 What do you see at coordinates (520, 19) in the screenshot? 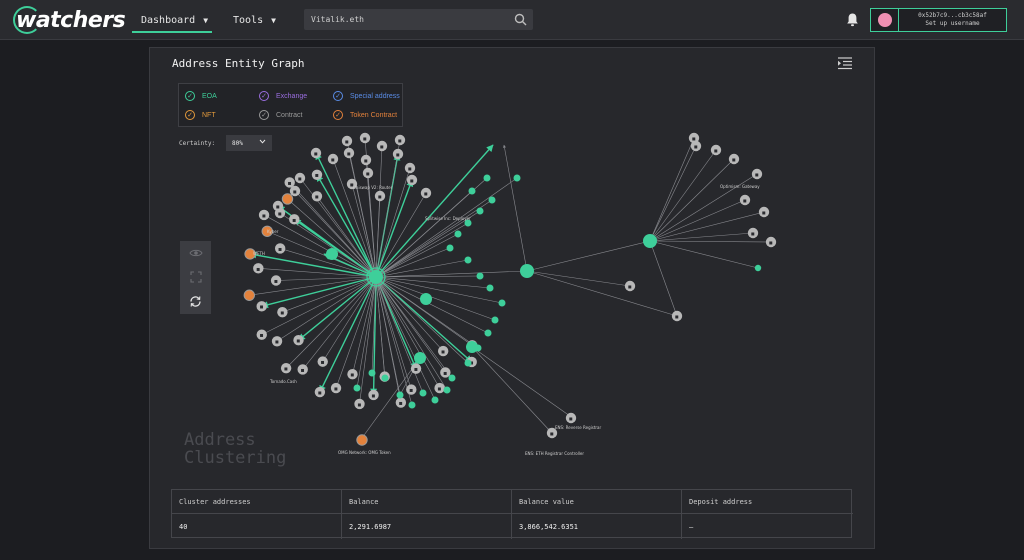
I see `search-icon` at bounding box center [520, 19].